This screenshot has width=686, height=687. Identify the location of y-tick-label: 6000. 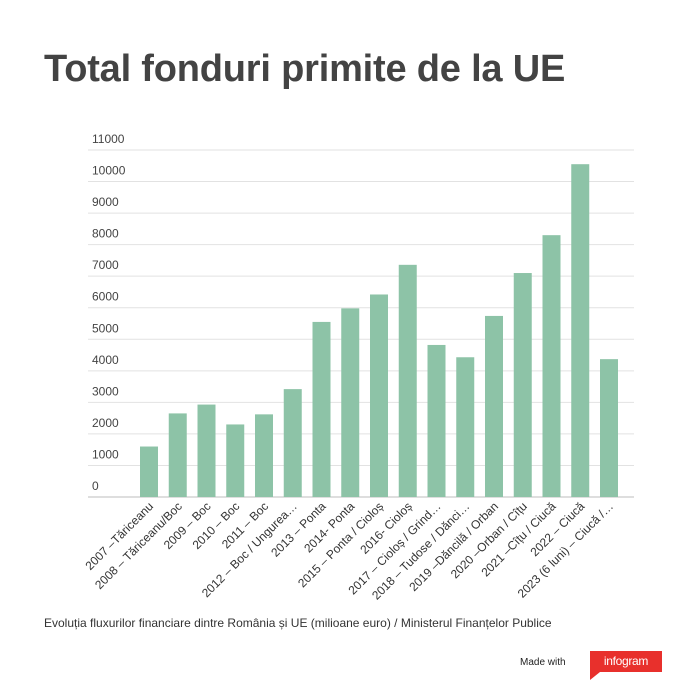
(105, 297).